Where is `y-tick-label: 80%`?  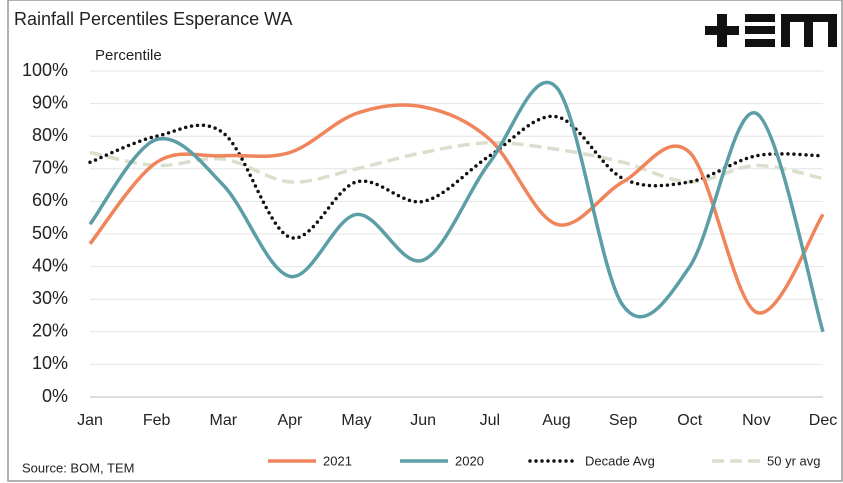
y-tick-label: 80% is located at coordinates (50, 135).